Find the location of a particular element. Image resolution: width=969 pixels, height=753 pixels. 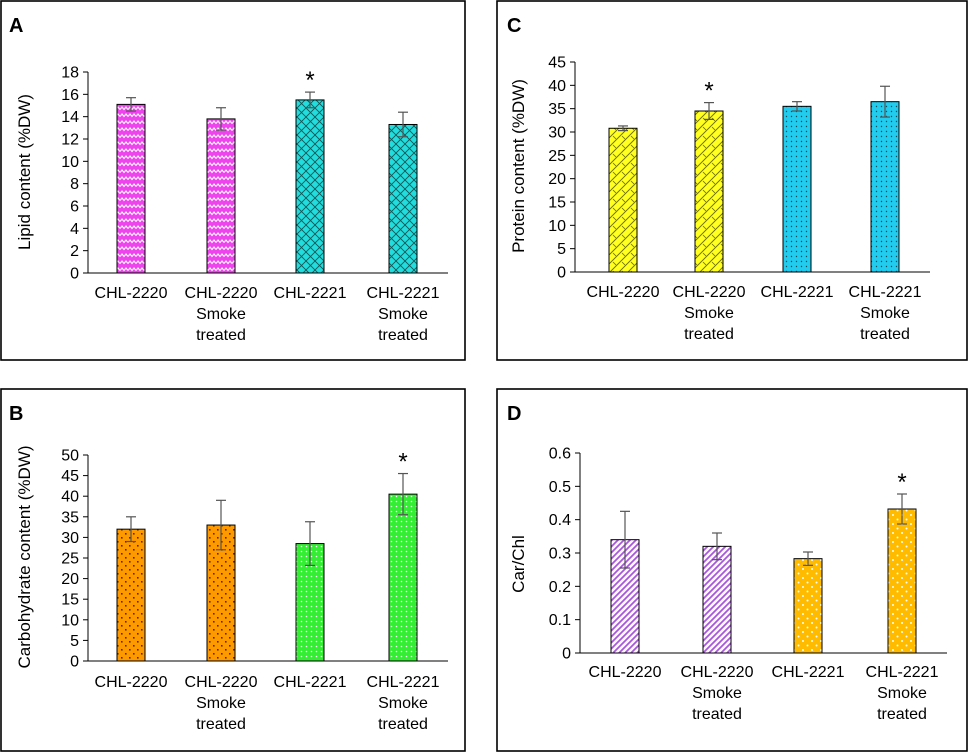

panel-a-y-tick-label: 8 is located at coordinates (74, 184).